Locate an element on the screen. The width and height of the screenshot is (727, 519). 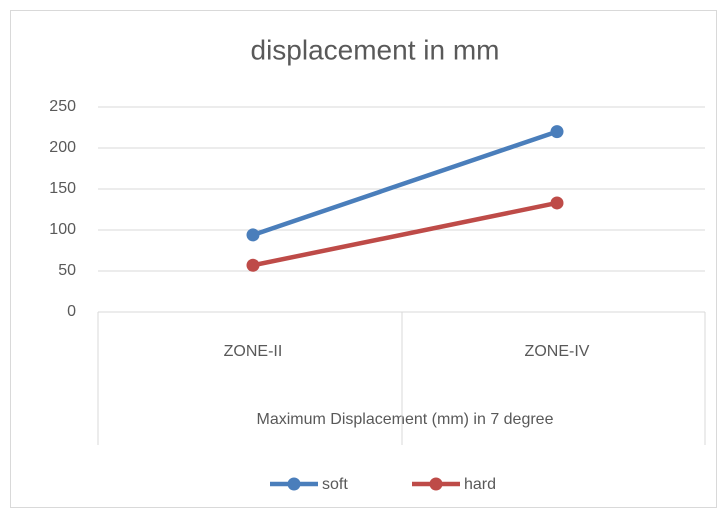
legend-label: hard is located at coordinates (480, 484).